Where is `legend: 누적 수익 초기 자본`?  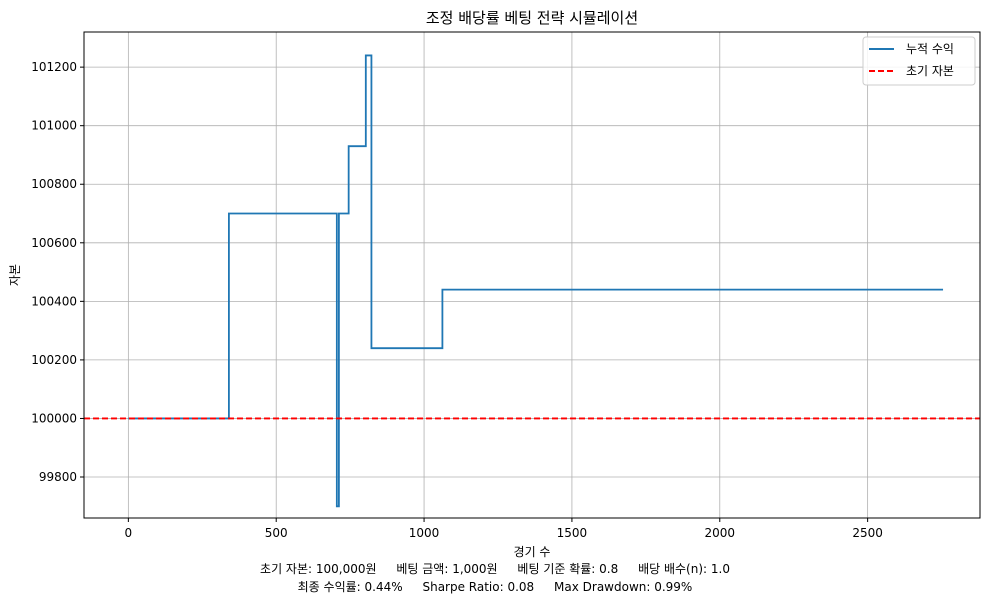 legend: 누적 수익 초기 자본 is located at coordinates (919, 61).